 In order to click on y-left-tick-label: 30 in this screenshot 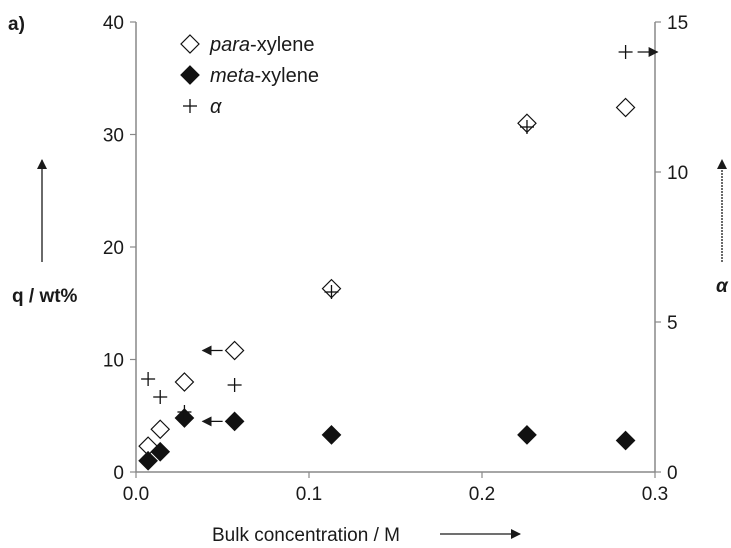, I will do `click(113, 136)`.